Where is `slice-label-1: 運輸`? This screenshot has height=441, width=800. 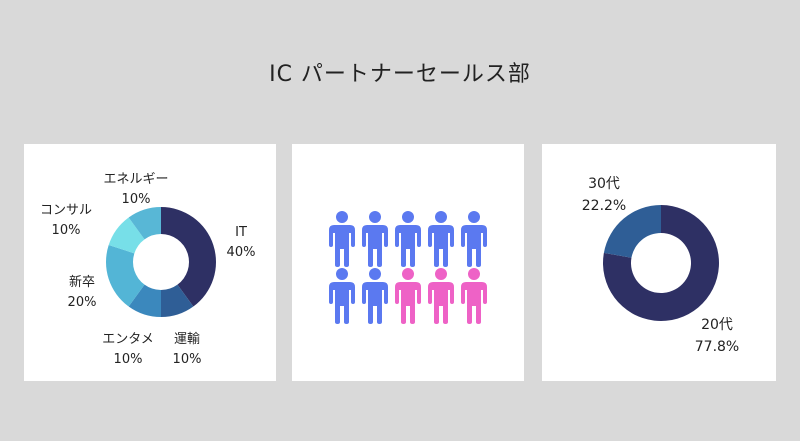 slice-label-1: 運輸 is located at coordinates (187, 339).